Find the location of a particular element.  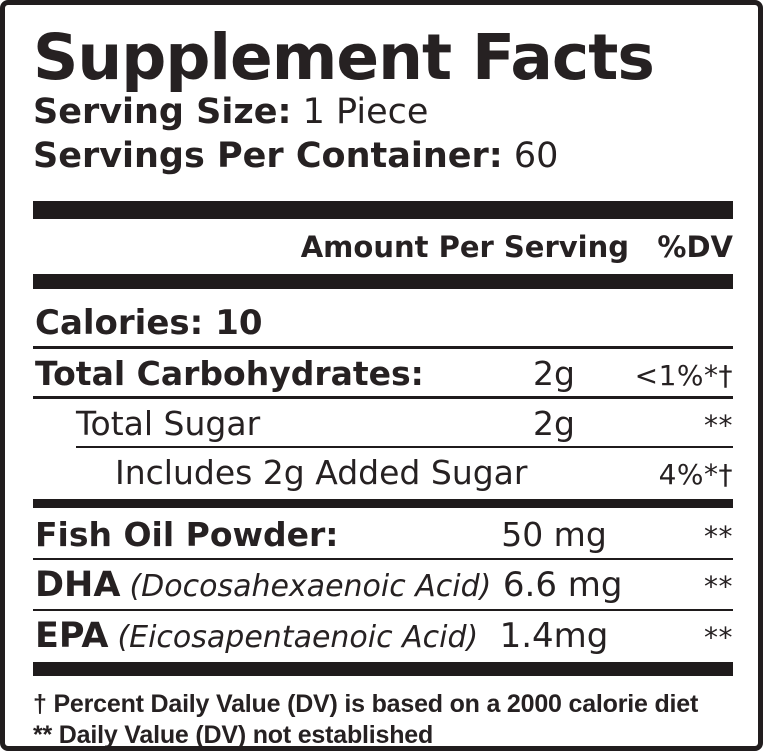

divider-mid is located at coordinates (383, 281).